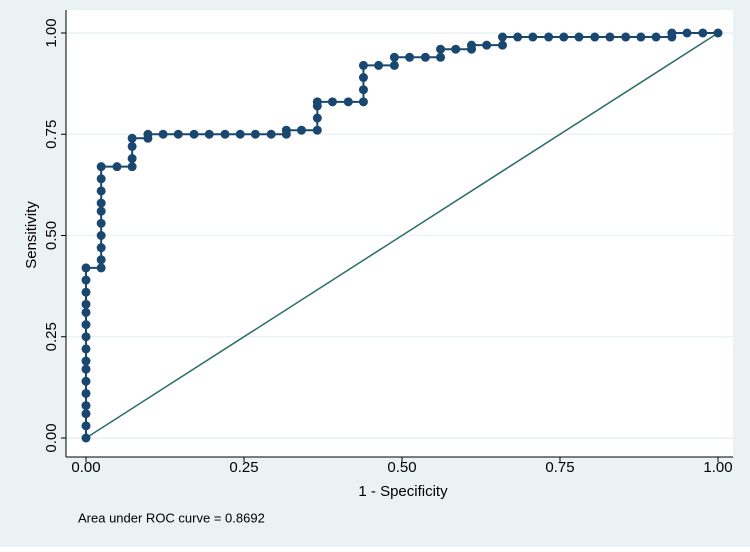 The image size is (750, 552). What do you see at coordinates (403, 491) in the screenshot?
I see `x-axis-title: 1 - Specificity` at bounding box center [403, 491].